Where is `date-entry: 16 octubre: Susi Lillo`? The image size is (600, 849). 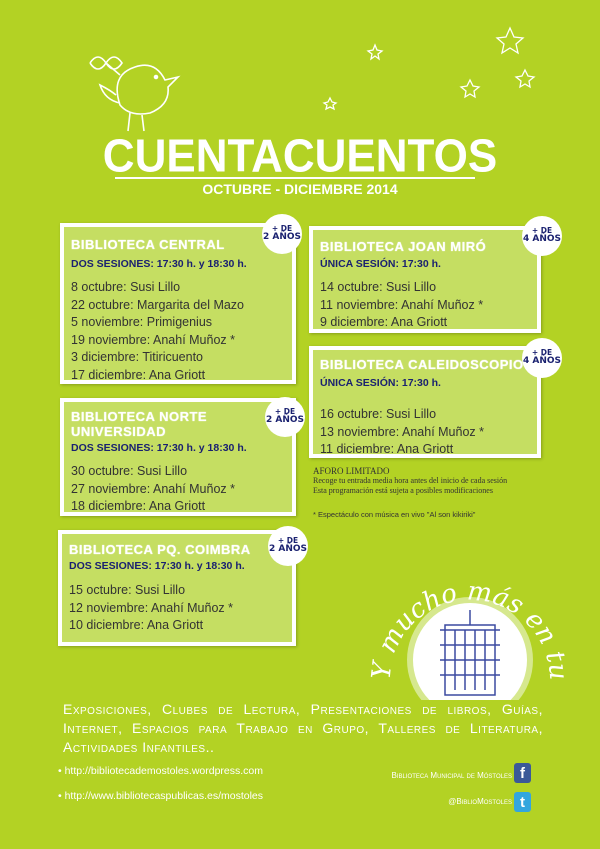
date-entry: 16 octubre: Susi Lillo is located at coordinates (378, 414).